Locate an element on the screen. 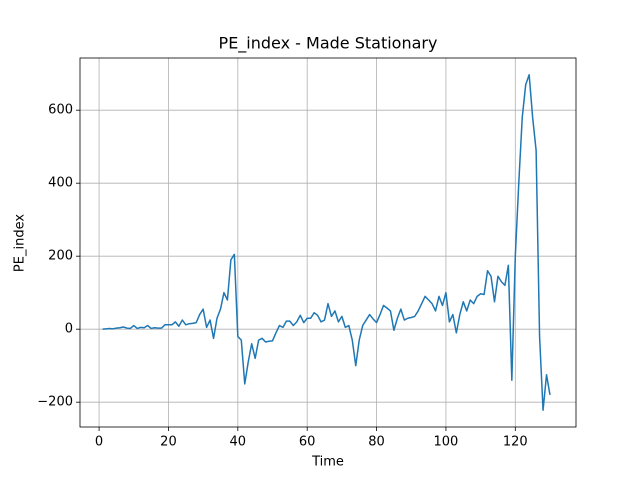  x-tick-label: 100 is located at coordinates (446, 442).